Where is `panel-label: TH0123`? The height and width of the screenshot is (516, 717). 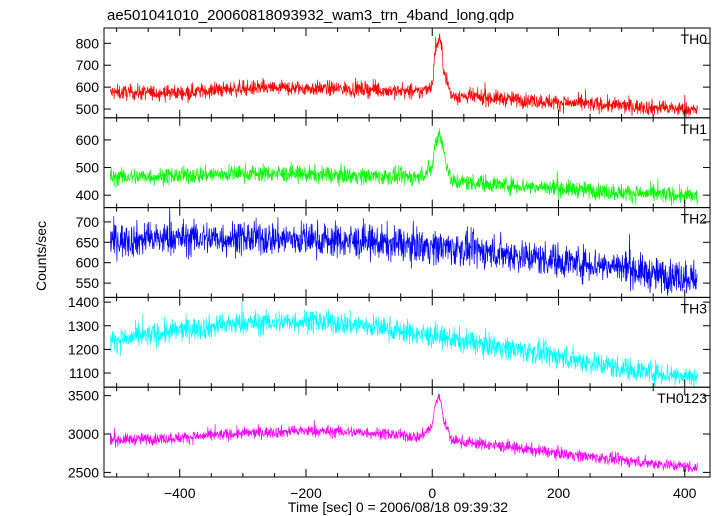 panel-label: TH0123 is located at coordinates (682, 398).